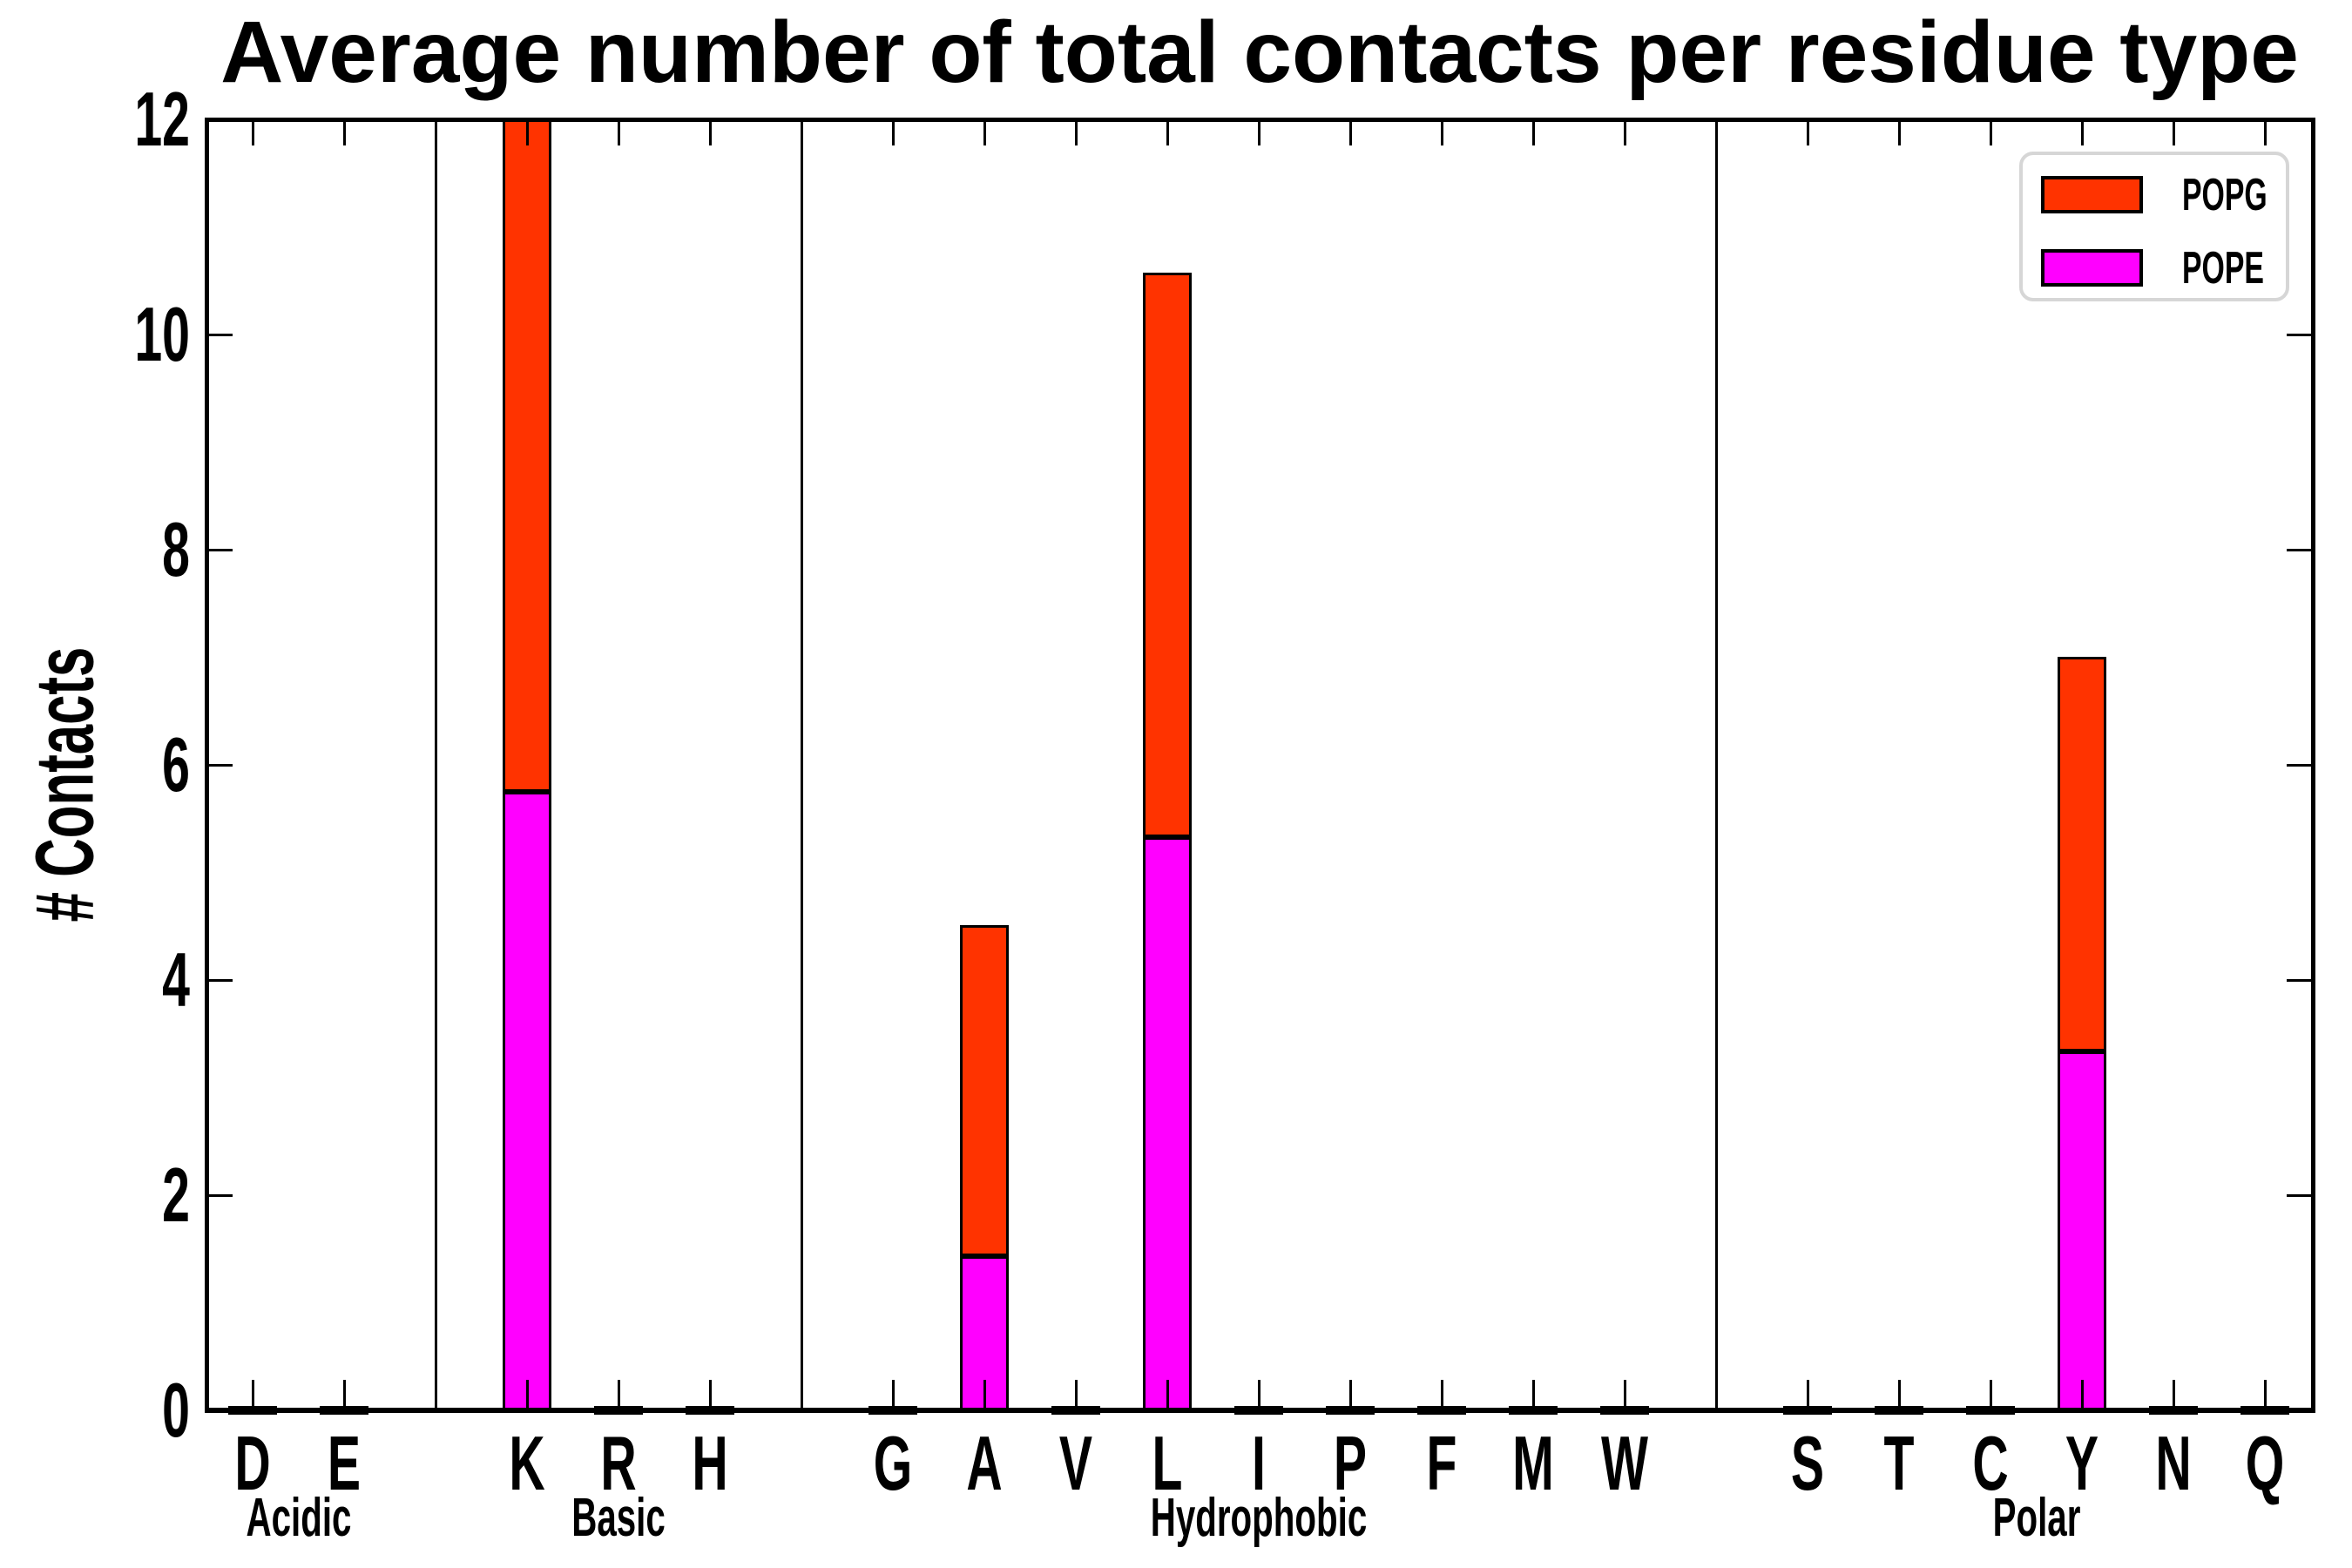 This screenshot has height=1568, width=2352. Describe the element at coordinates (1167, 555) in the screenshot. I see `bar-L-popg` at that location.